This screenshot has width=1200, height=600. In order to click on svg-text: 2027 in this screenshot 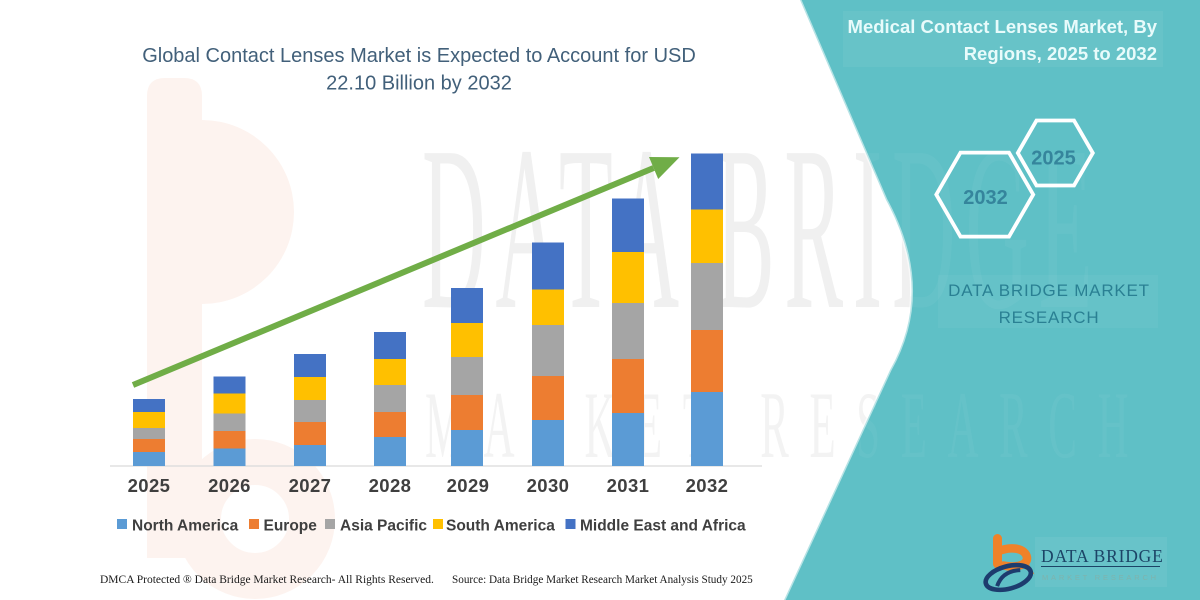, I will do `click(310, 485)`.